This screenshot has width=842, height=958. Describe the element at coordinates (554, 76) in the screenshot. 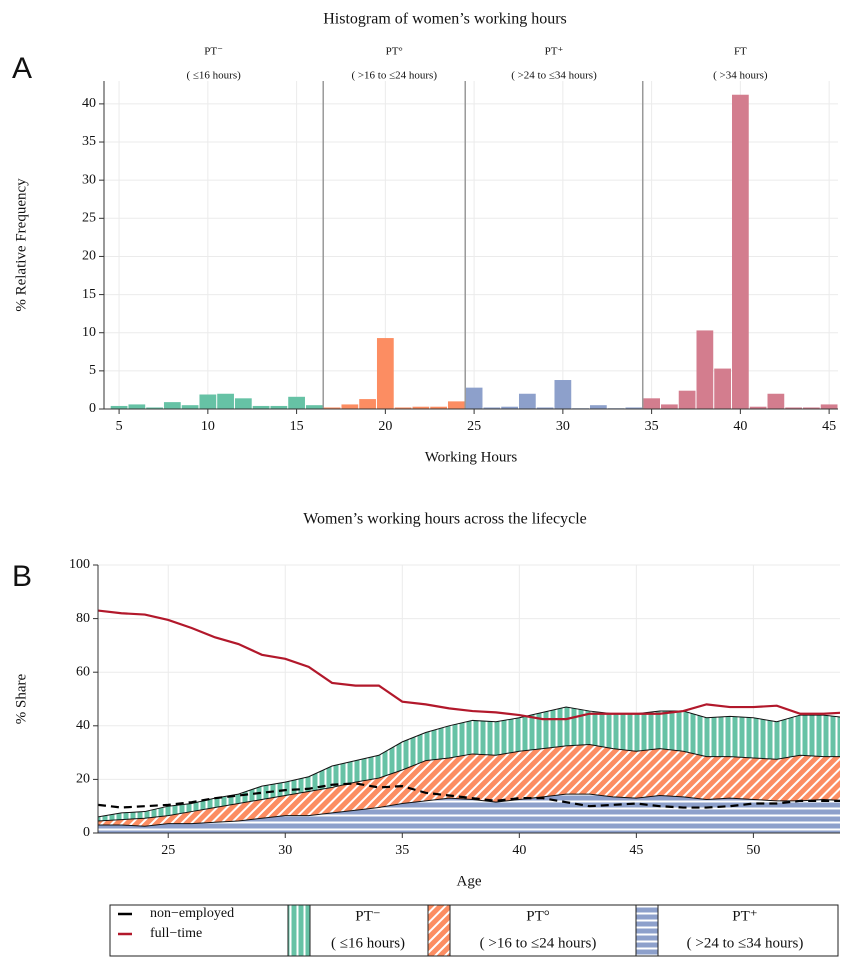

I see `group-label: ( >24 to ≤34 hours)` at that location.